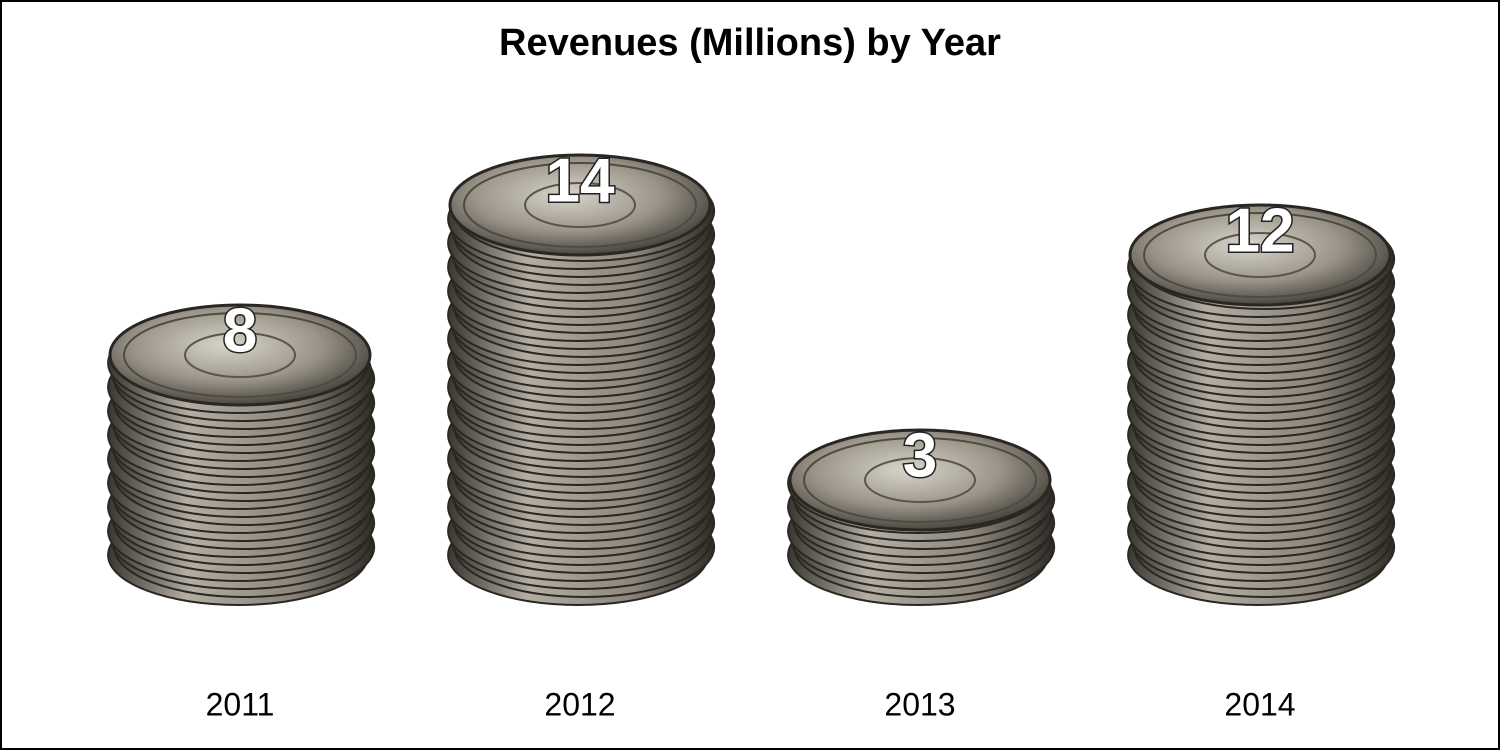  What do you see at coordinates (580, 180) in the screenshot?
I see `value-label: 14` at bounding box center [580, 180].